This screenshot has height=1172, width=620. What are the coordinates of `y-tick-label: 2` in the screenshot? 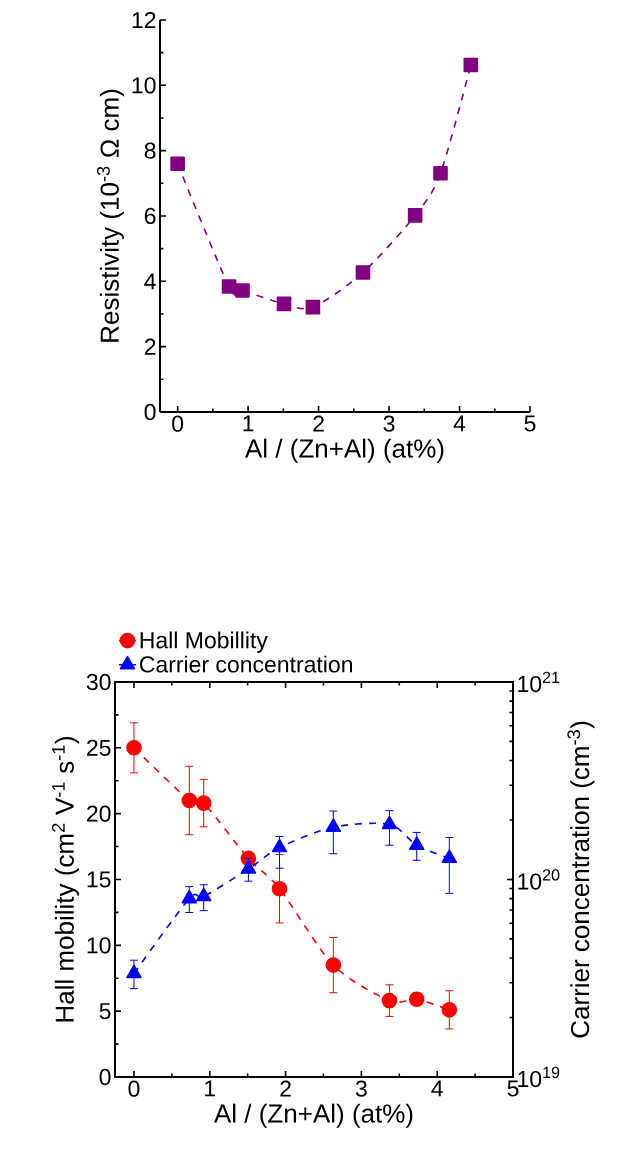 It's located at (150, 346).